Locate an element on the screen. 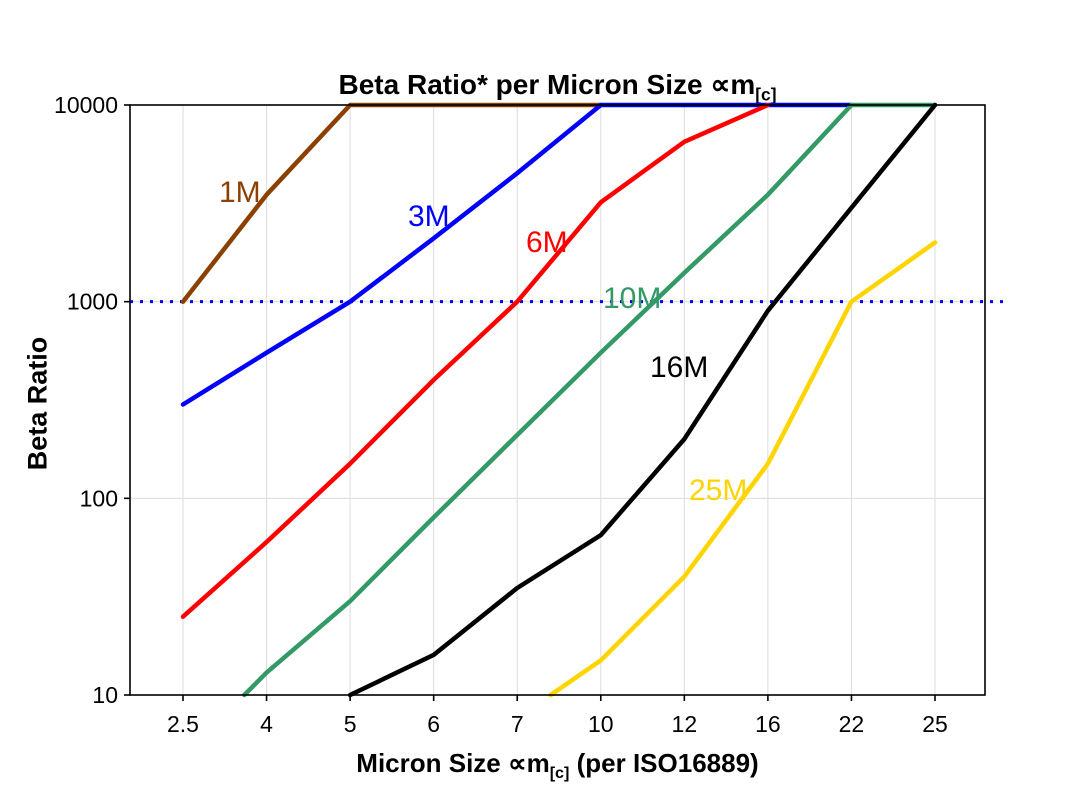 This screenshot has width=1090, height=808. y-axis-label: Beta Ratio is located at coordinates (37, 403).